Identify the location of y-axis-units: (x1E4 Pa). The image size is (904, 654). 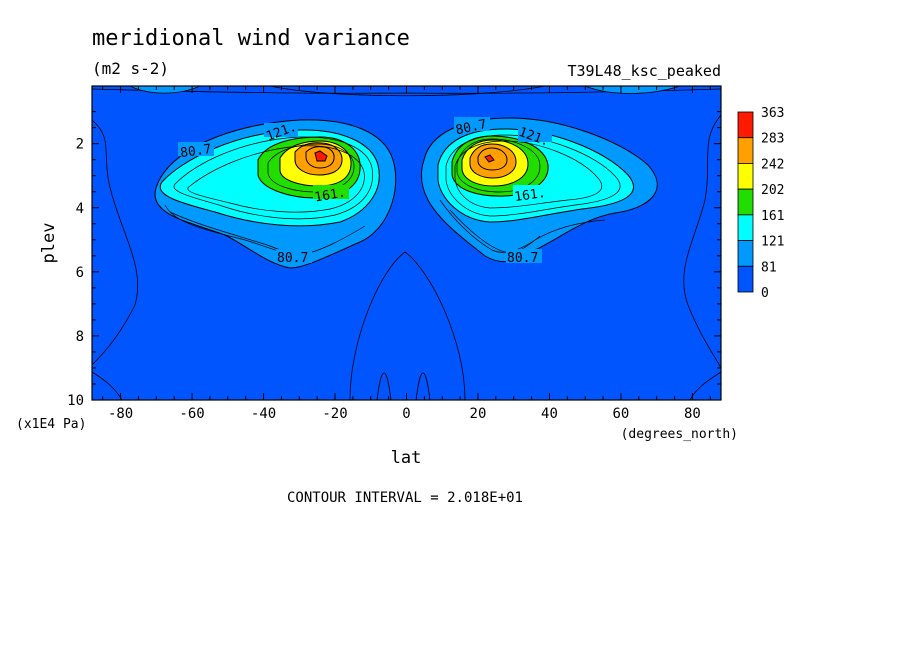
(51, 424).